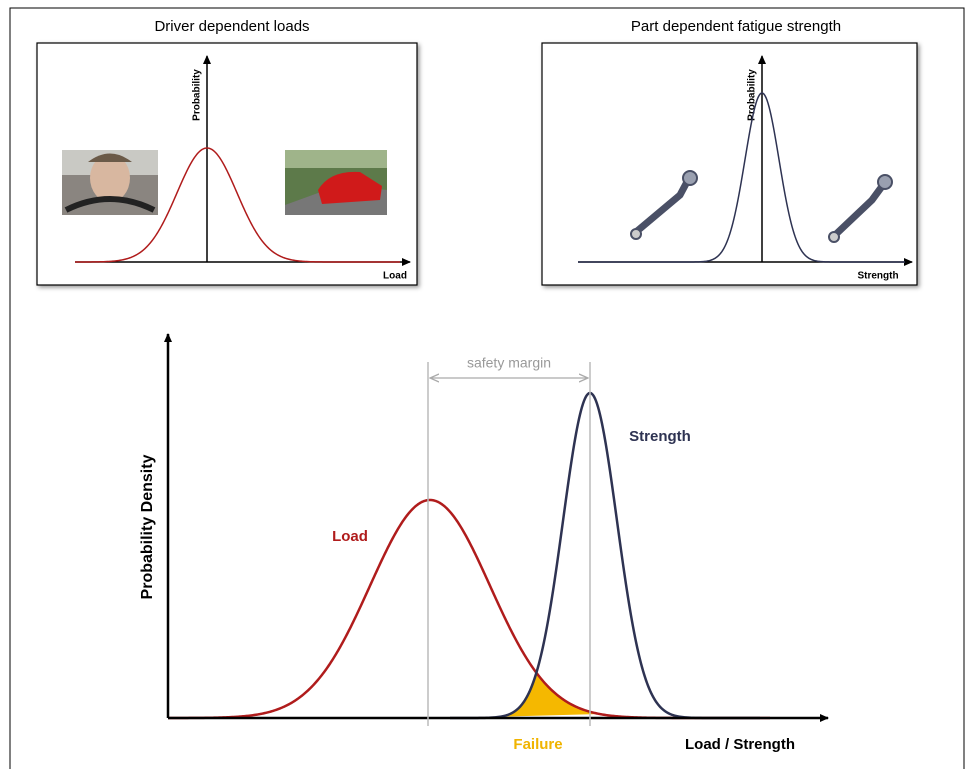  Describe the element at coordinates (231, 26) in the screenshot. I see `panel-title: Driver dependent loads` at that location.